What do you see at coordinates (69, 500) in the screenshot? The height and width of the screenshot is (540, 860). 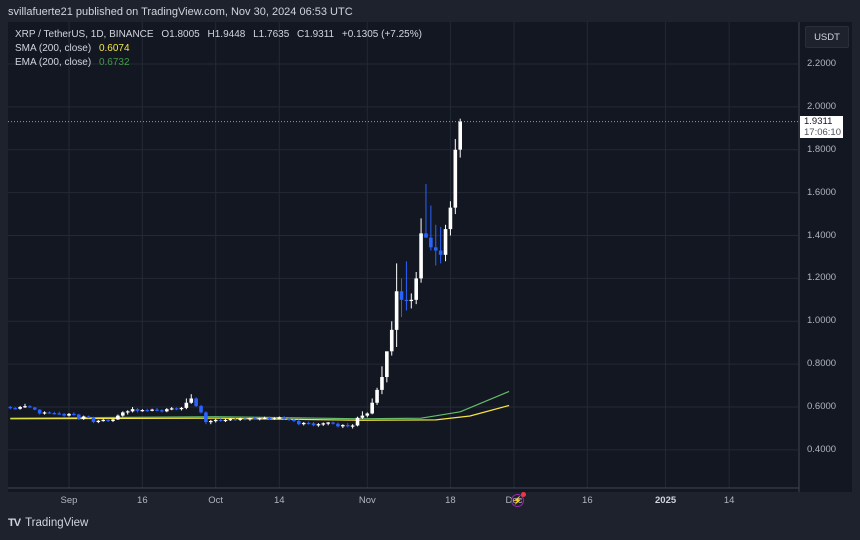 I see `time-tick-label: Sep` at bounding box center [69, 500].